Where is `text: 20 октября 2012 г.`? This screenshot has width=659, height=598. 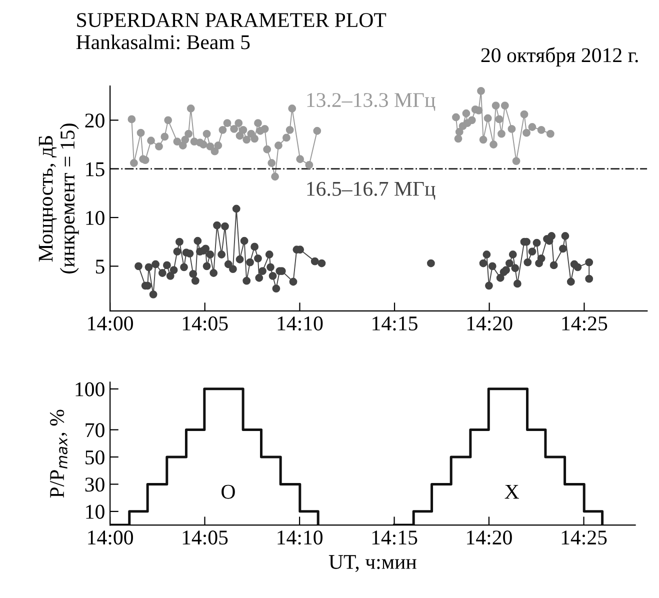 text: 20 октября 2012 г. is located at coordinates (559, 56).